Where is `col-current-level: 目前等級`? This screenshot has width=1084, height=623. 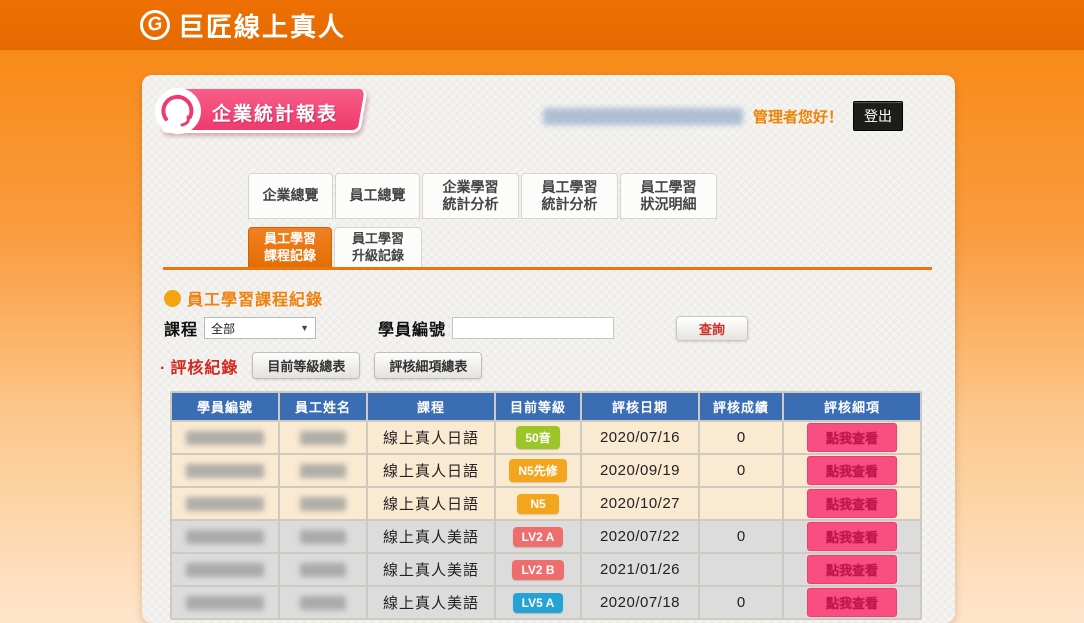 col-current-level: 目前等級 is located at coordinates (538, 406).